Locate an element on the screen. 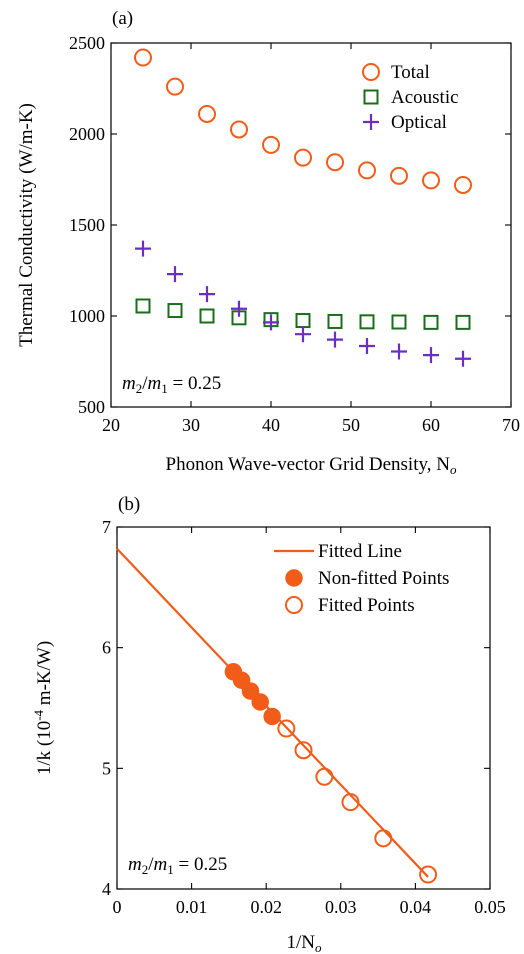 This screenshot has height=954, width=524. b-legend-non-fitted-points-label: Non-fitted Points is located at coordinates (383, 578).